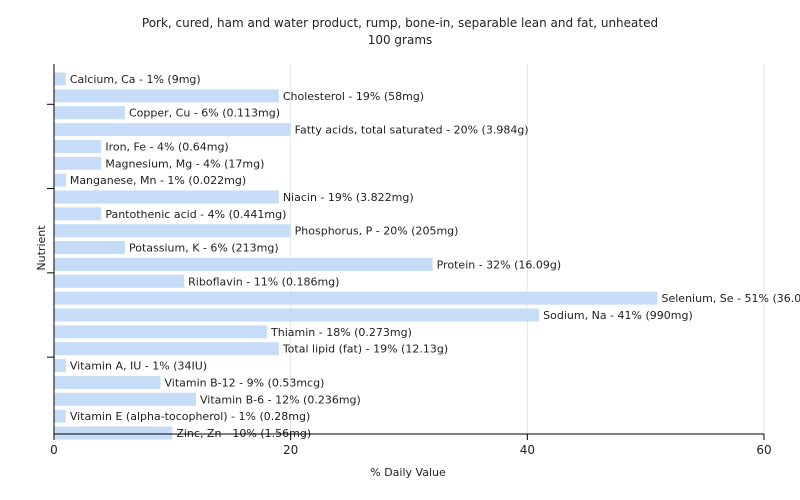  Describe the element at coordinates (158, 180) in the screenshot. I see `bar-label: Manganese, Mn - 1% (0.022mg)` at that location.